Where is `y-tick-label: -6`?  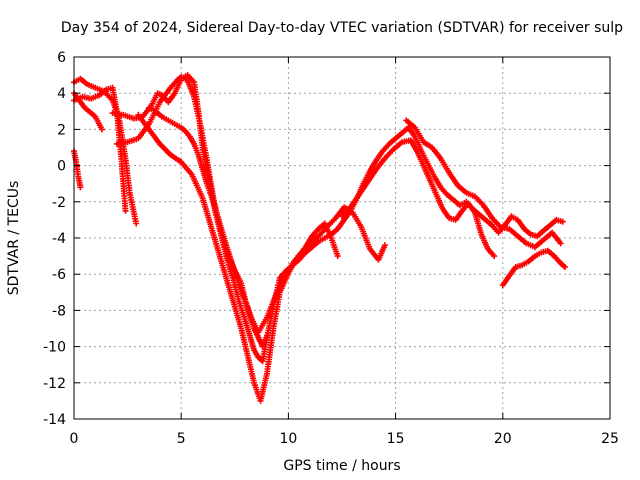
y-tick-label: -6 is located at coordinates (59, 275).